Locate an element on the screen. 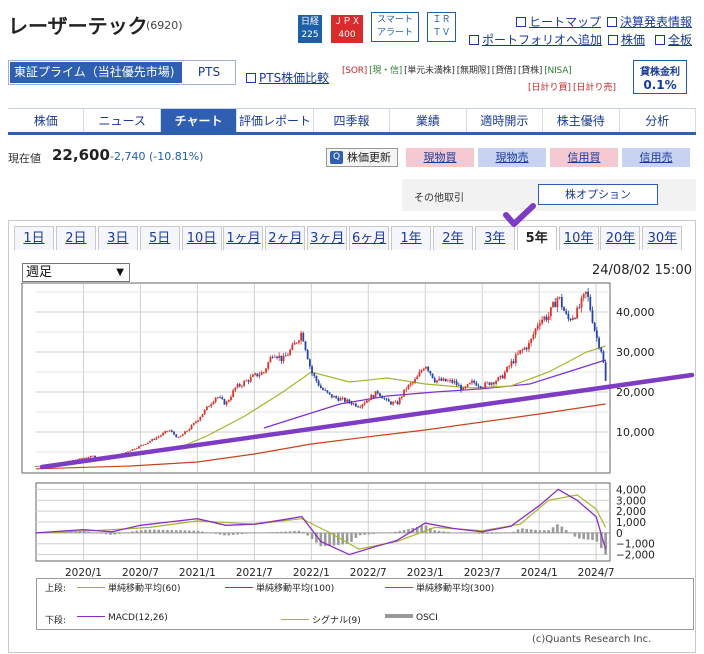 The width and height of the screenshot is (704, 654). nav-tab: 株価 is located at coordinates (46, 120).